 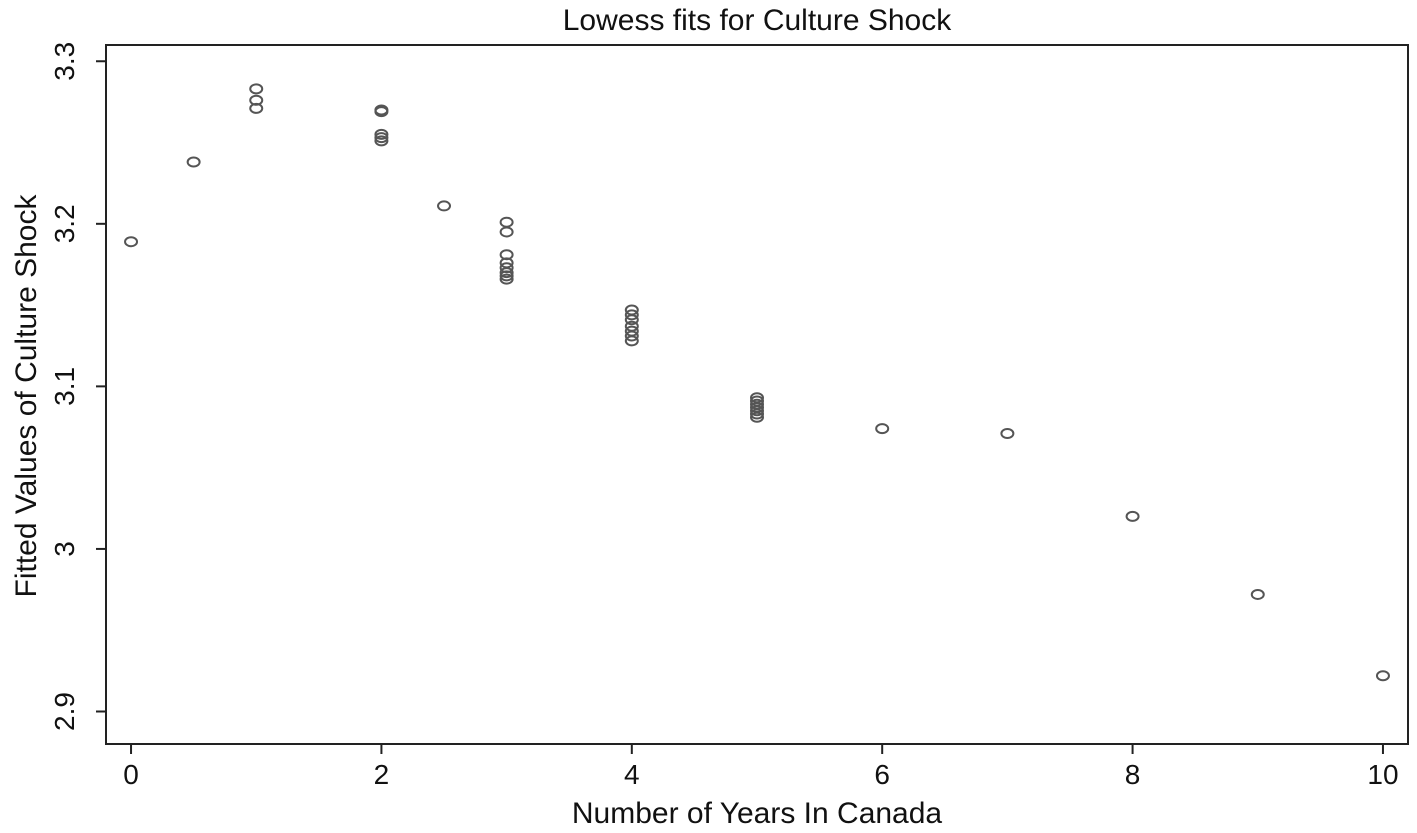 I want to click on y-axis-label: Fitted Values of Culture Shock, so click(x=26, y=396).